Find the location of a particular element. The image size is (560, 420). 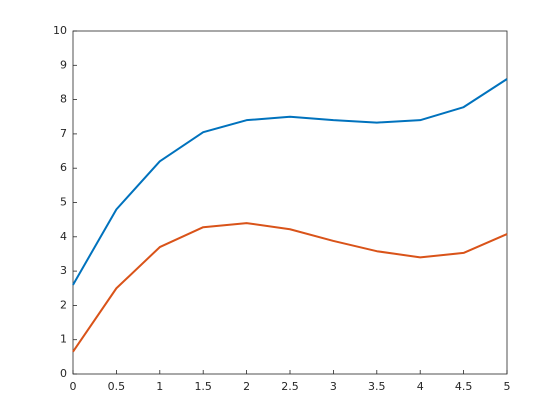

x-tick-label: 3.5 is located at coordinates (377, 386).